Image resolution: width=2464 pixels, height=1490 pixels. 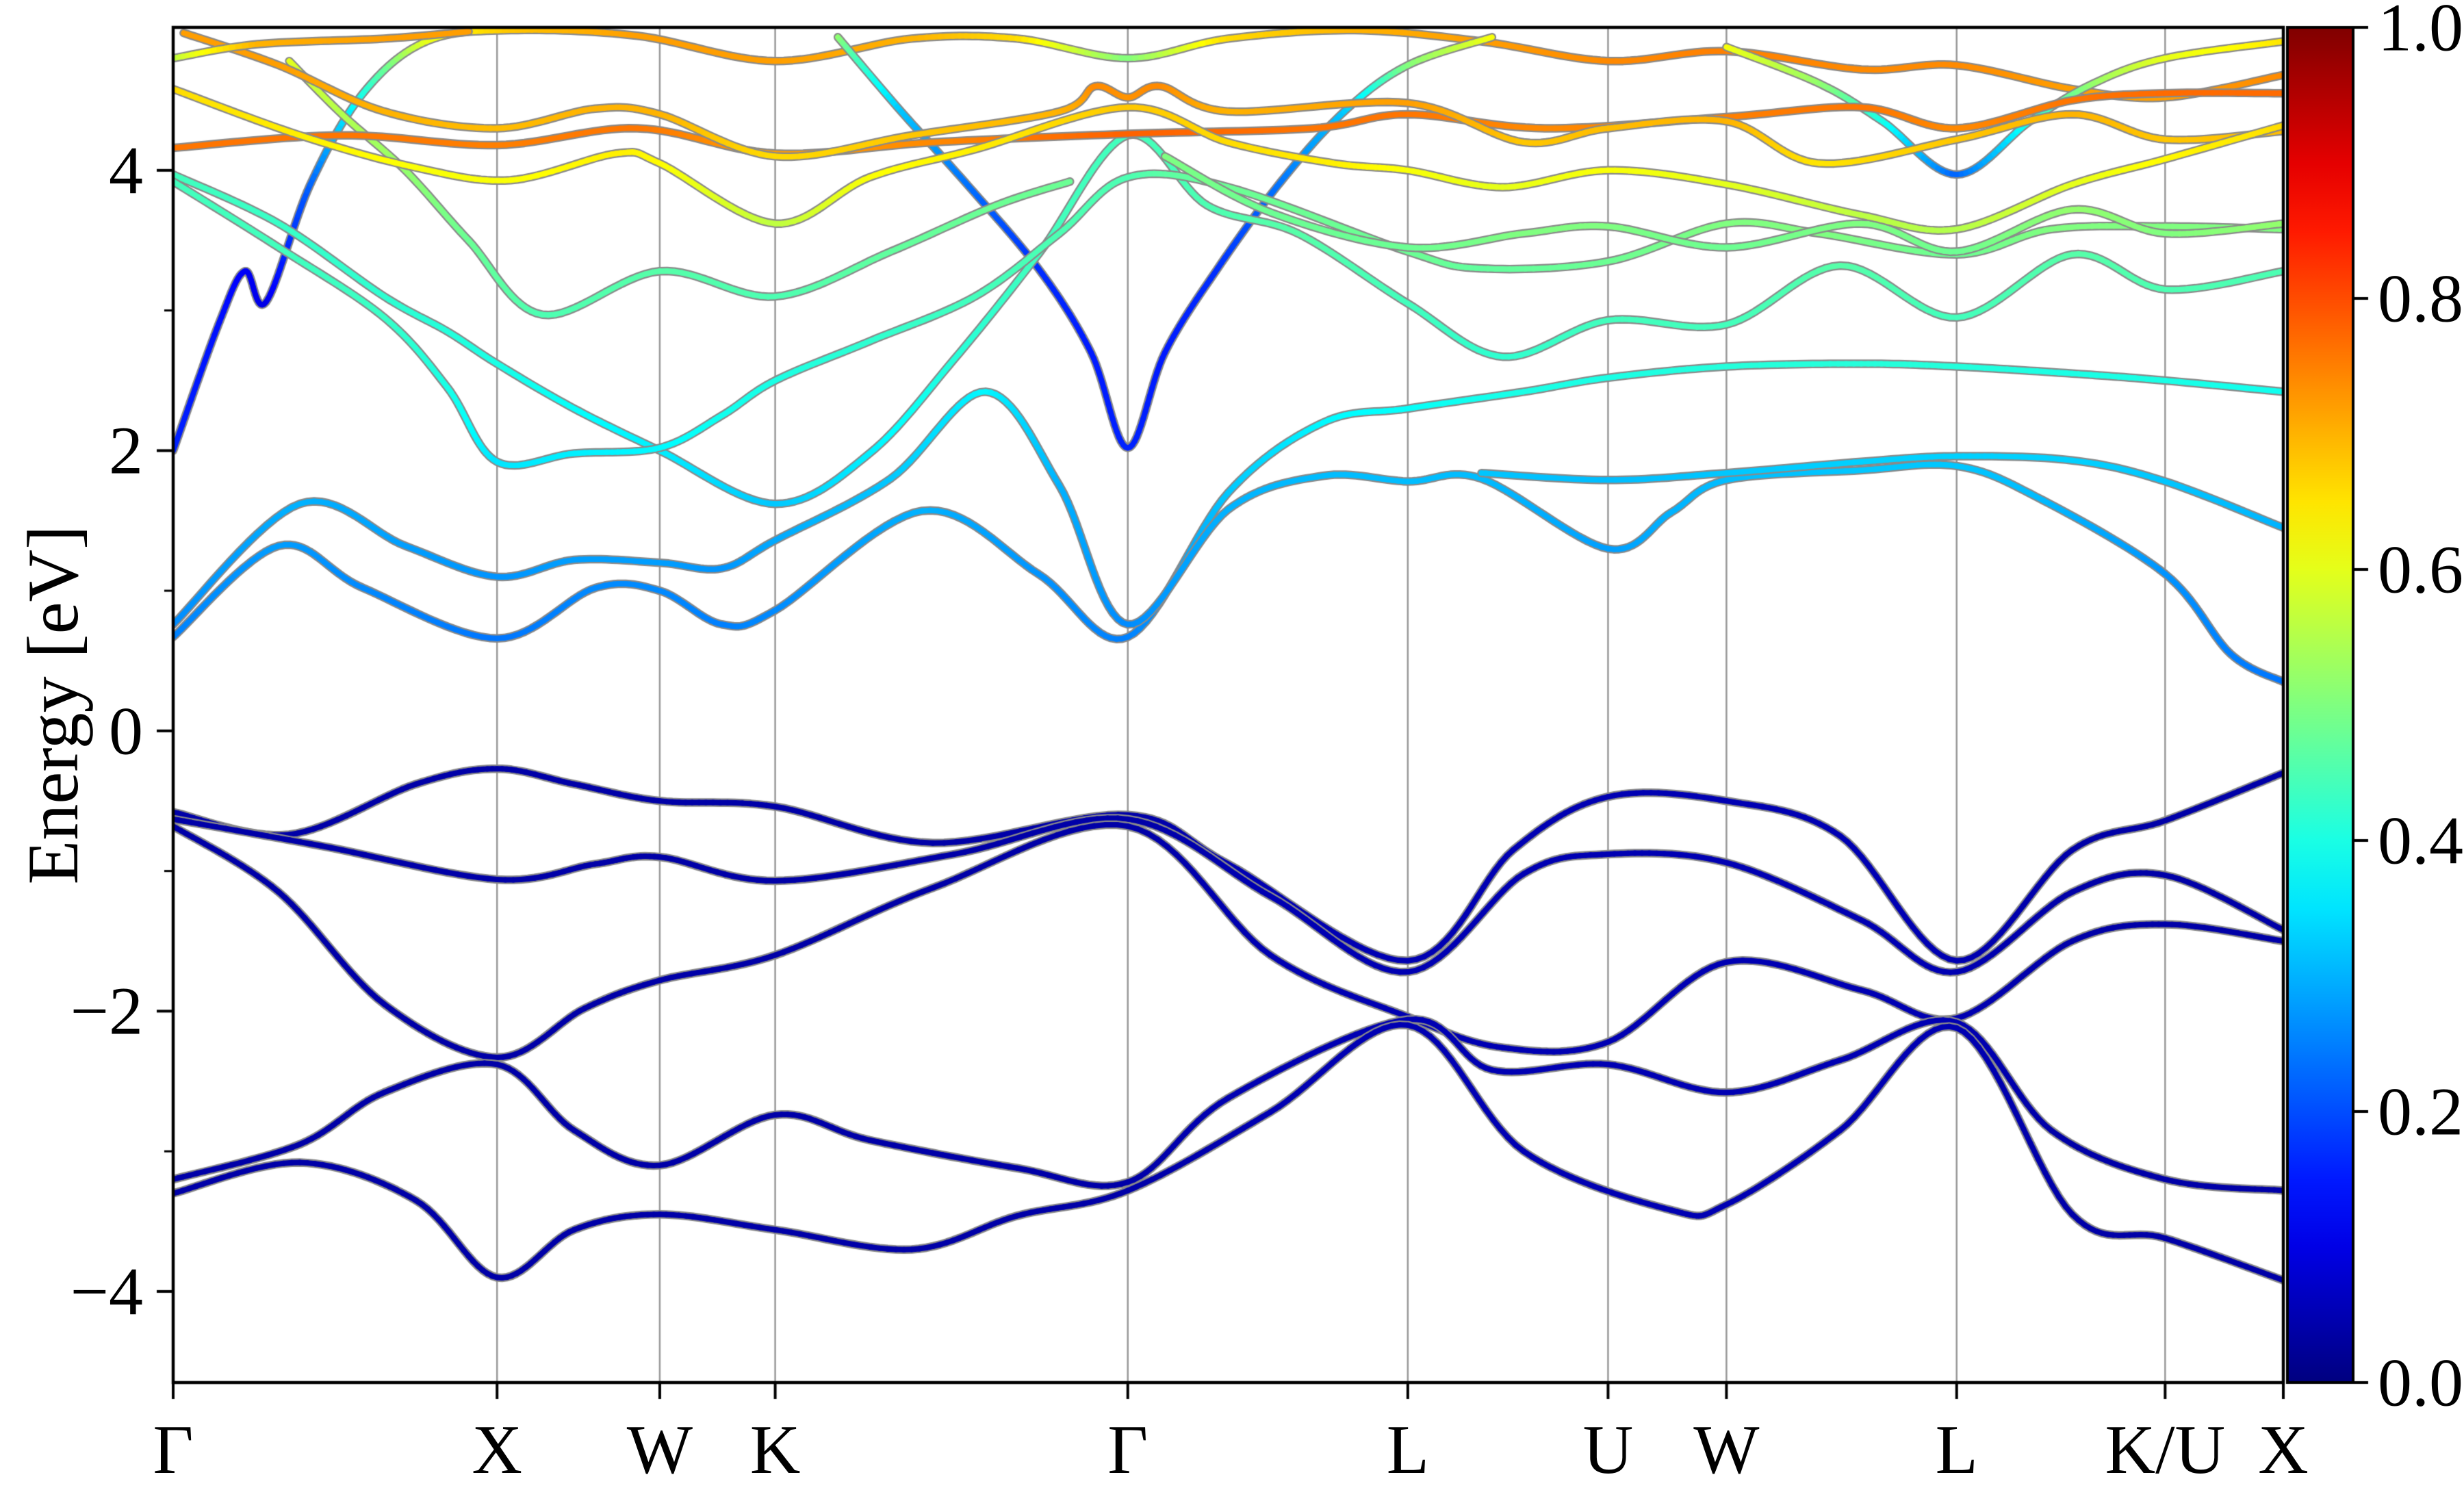 I want to click on colorbar-tick-label: 1.0, so click(x=2420, y=33).